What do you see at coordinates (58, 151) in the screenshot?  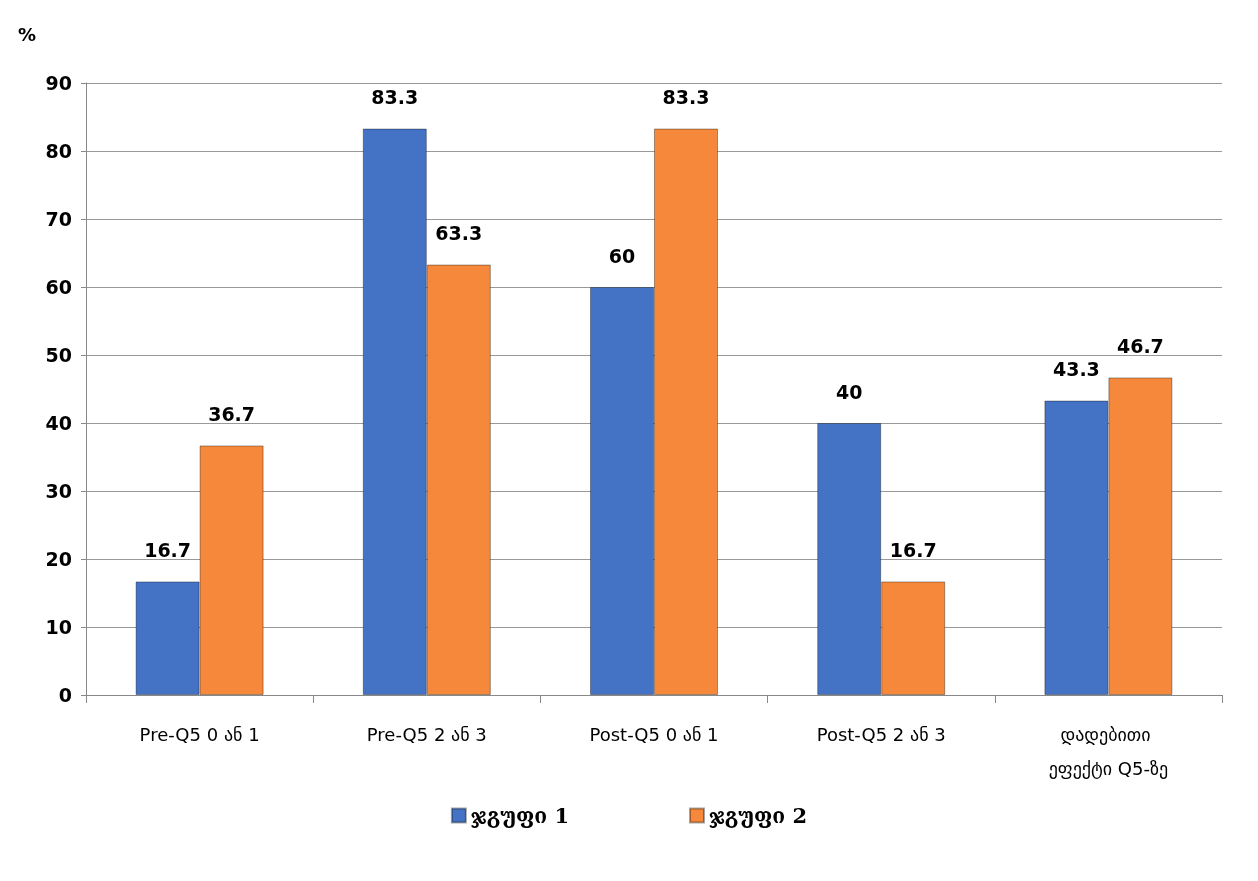 I see `y-tick-label: 80` at bounding box center [58, 151].